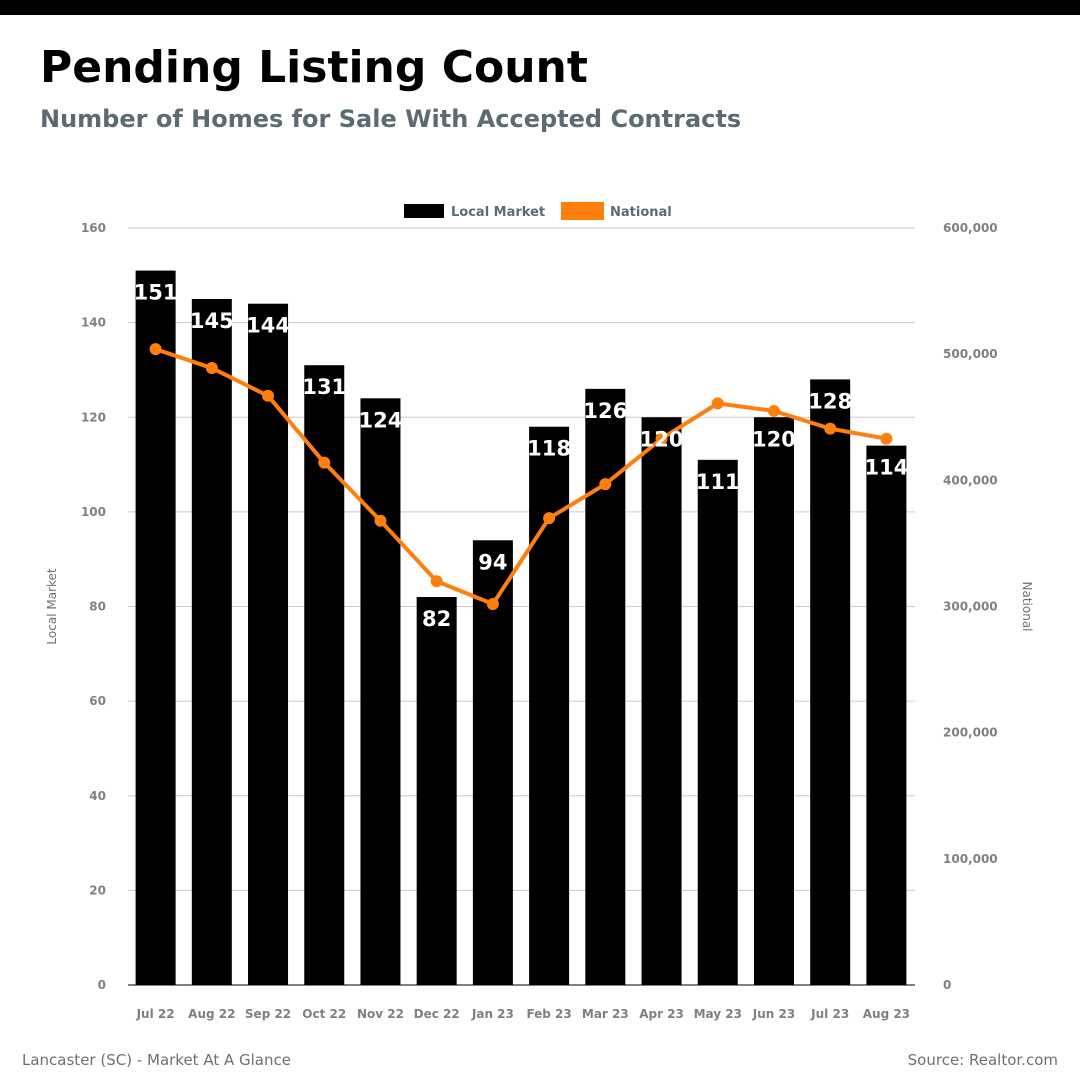 Image resolution: width=1080 pixels, height=1080 pixels. I want to click on bar-value-label: 128, so click(830, 401).